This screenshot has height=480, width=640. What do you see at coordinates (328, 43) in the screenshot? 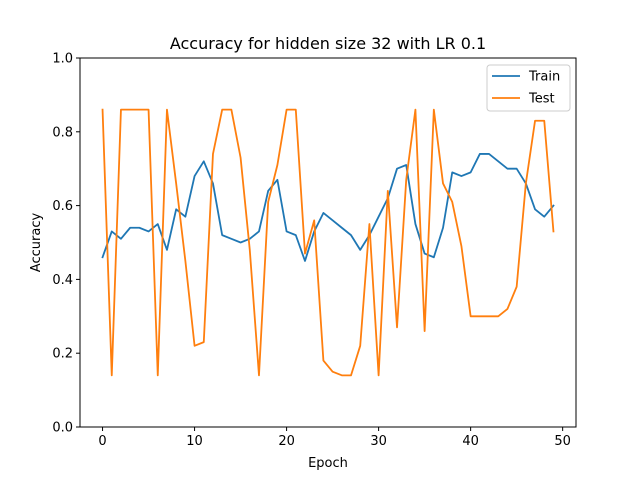
I see `chart-title: Accuracy for hidden size 32 with LR 0.1` at bounding box center [328, 43].